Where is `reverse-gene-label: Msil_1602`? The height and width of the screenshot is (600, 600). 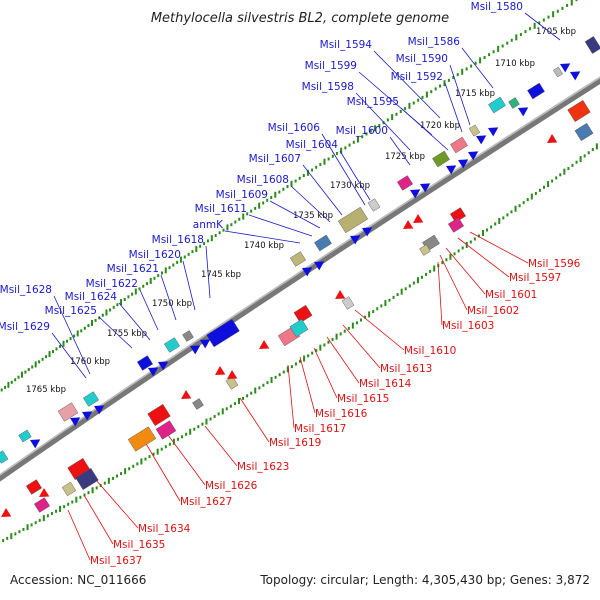 reverse-gene-label: Msil_1602 is located at coordinates (493, 311).